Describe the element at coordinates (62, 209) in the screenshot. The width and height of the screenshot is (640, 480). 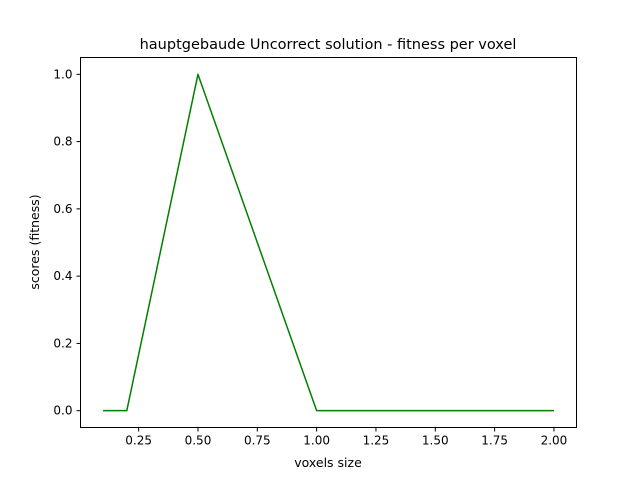
I see `y-tick-label: 0.6` at that location.